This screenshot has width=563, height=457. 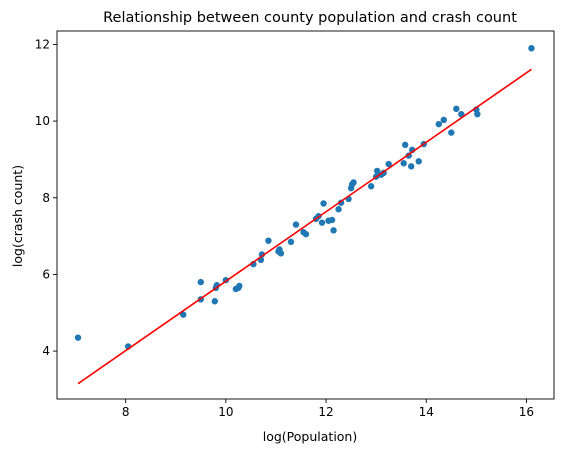 I want to click on x-tick-label: 10, so click(x=225, y=412).